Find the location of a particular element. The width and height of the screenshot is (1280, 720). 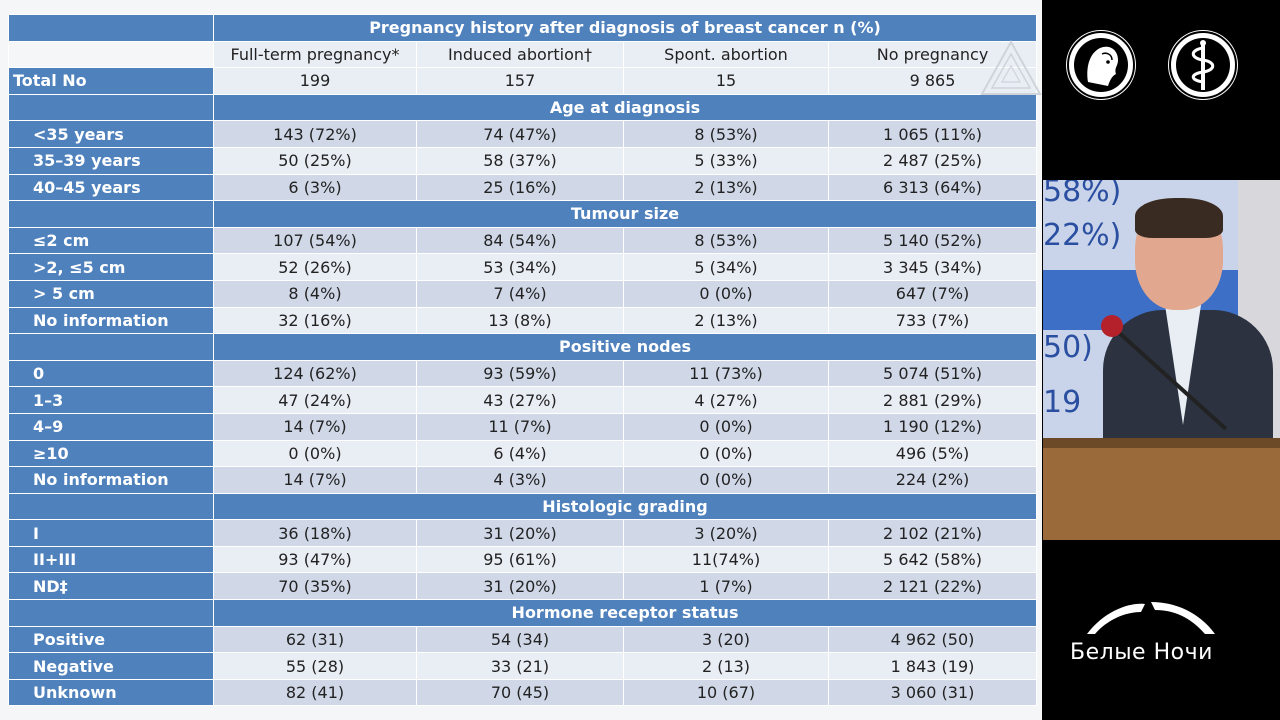

speaker-video-inset: 58%) 22%) 50) 19 is located at coordinates (1161, 360).